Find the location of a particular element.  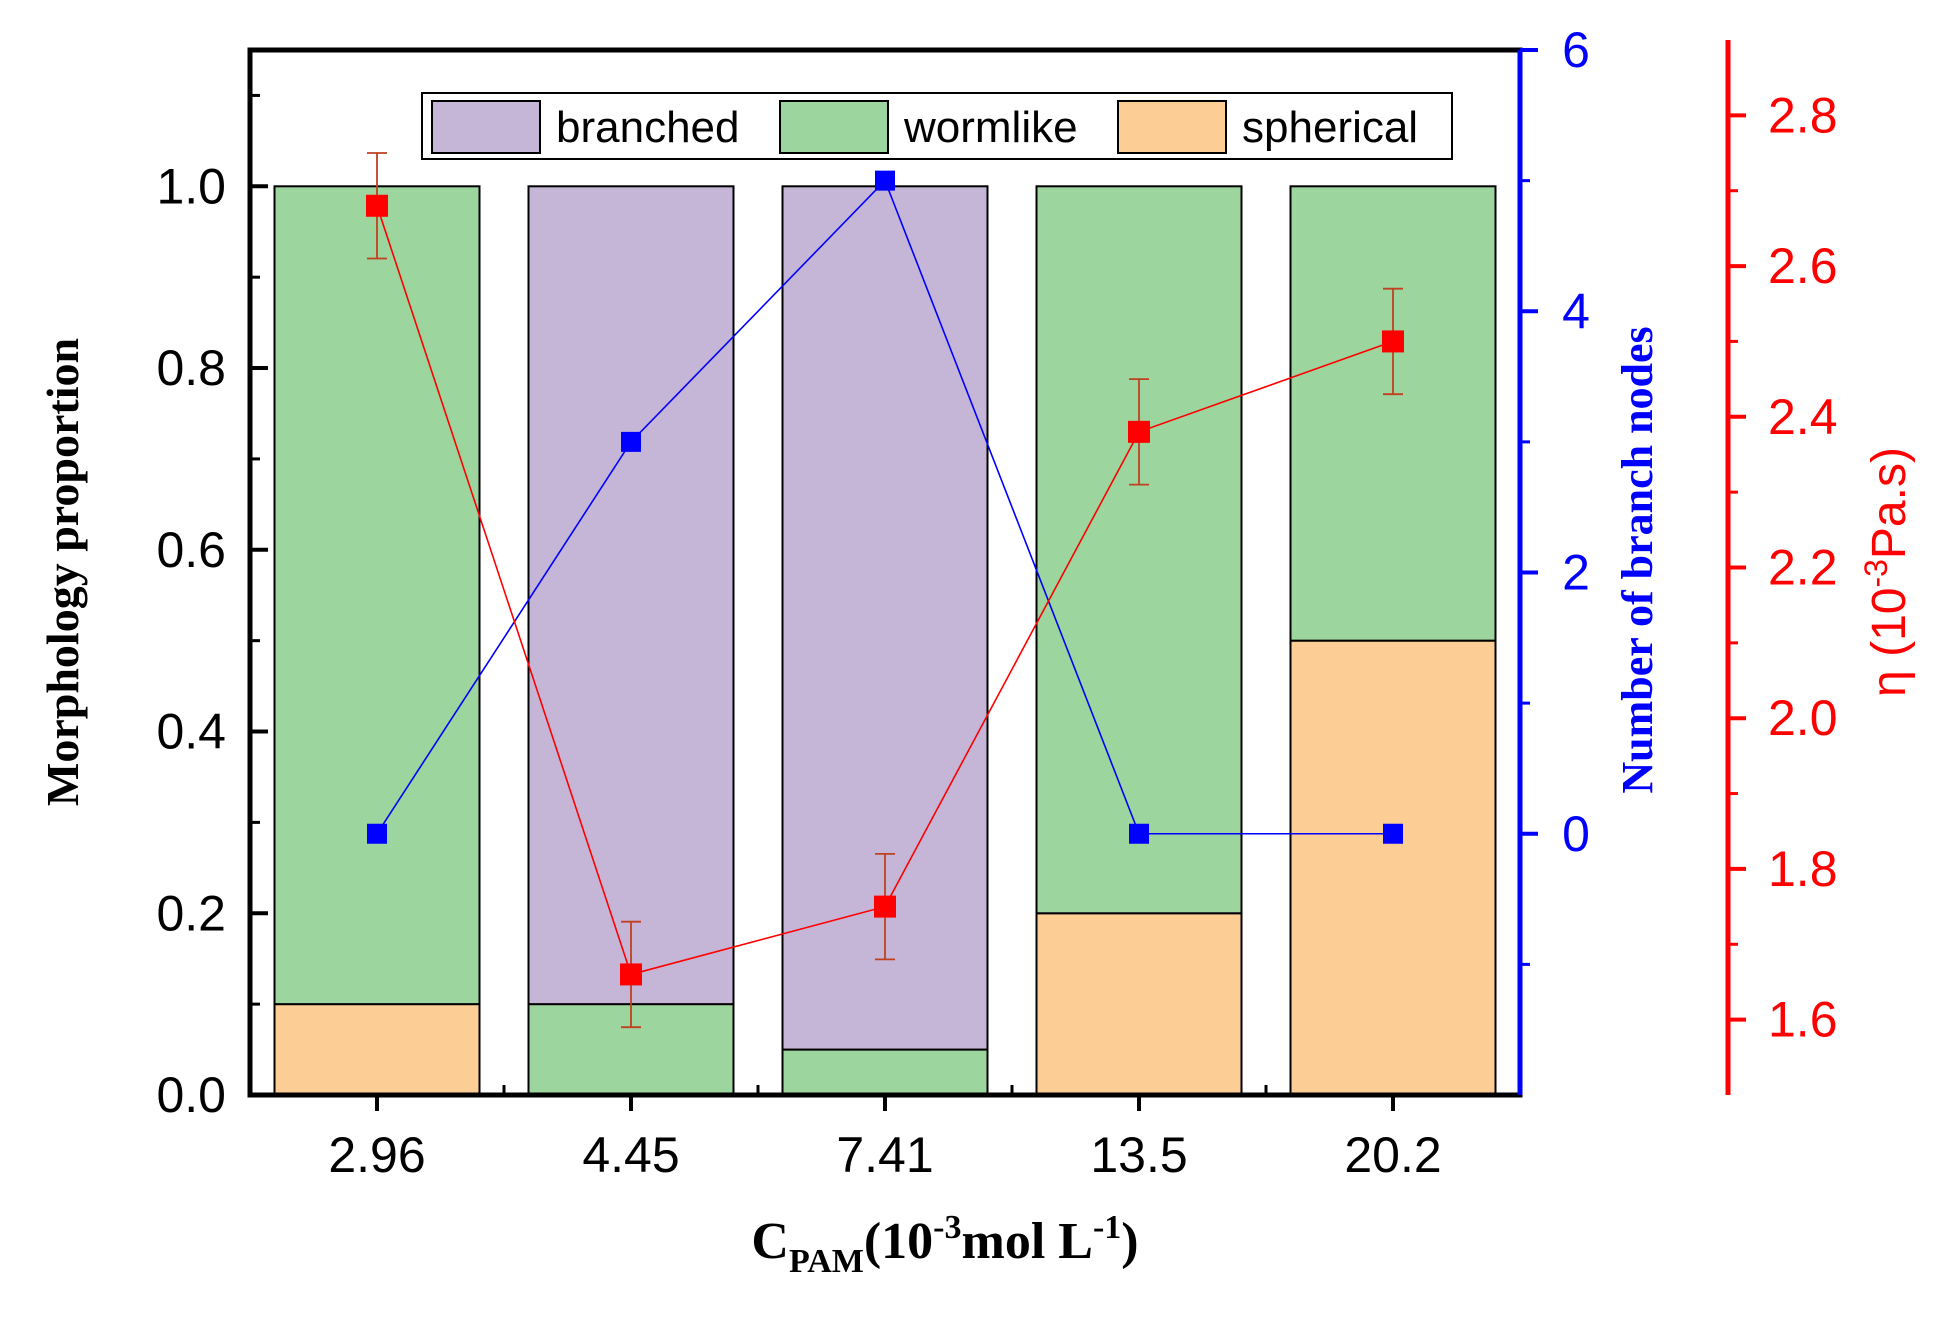

point-viscosity-4.45 is located at coordinates (631, 974).